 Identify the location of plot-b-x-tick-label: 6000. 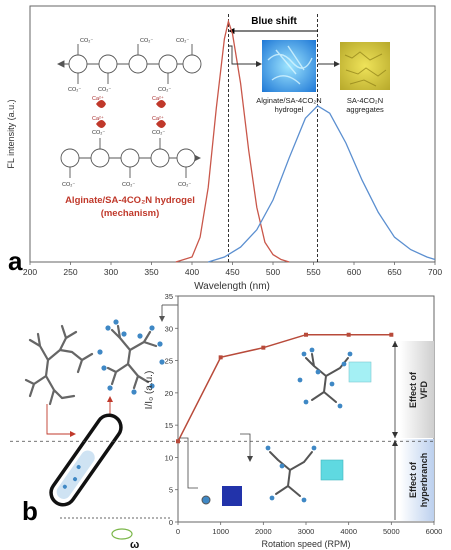
(434, 531).